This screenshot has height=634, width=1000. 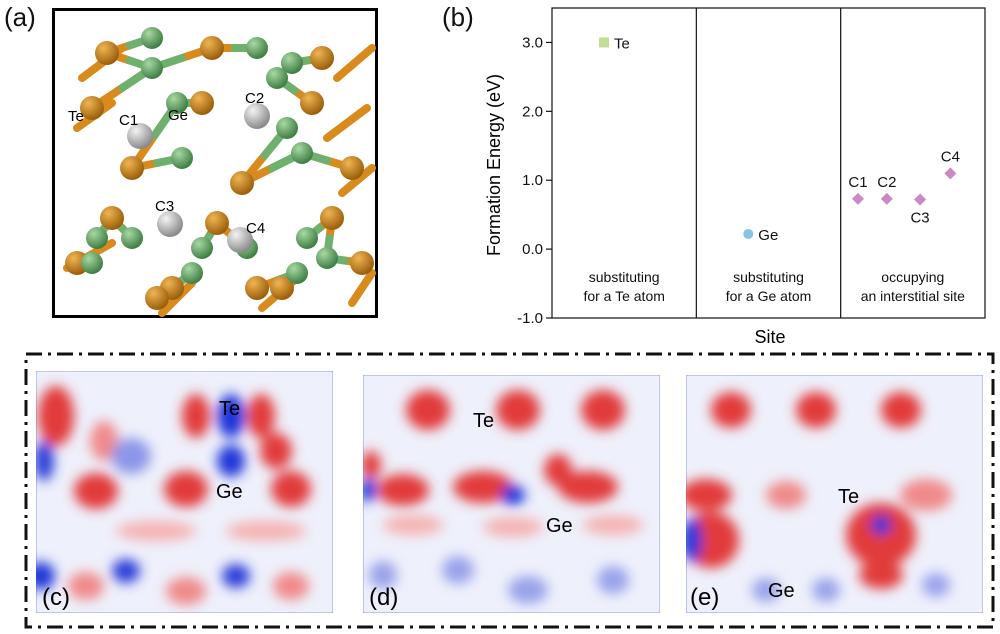 I want to click on atom-label-c2: C2, so click(x=254, y=98).